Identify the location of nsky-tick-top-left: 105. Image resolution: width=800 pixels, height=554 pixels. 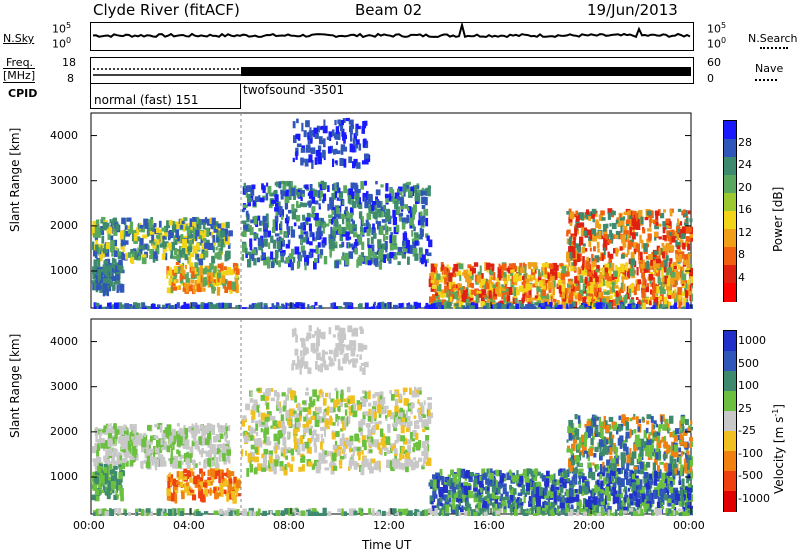
(62, 28).